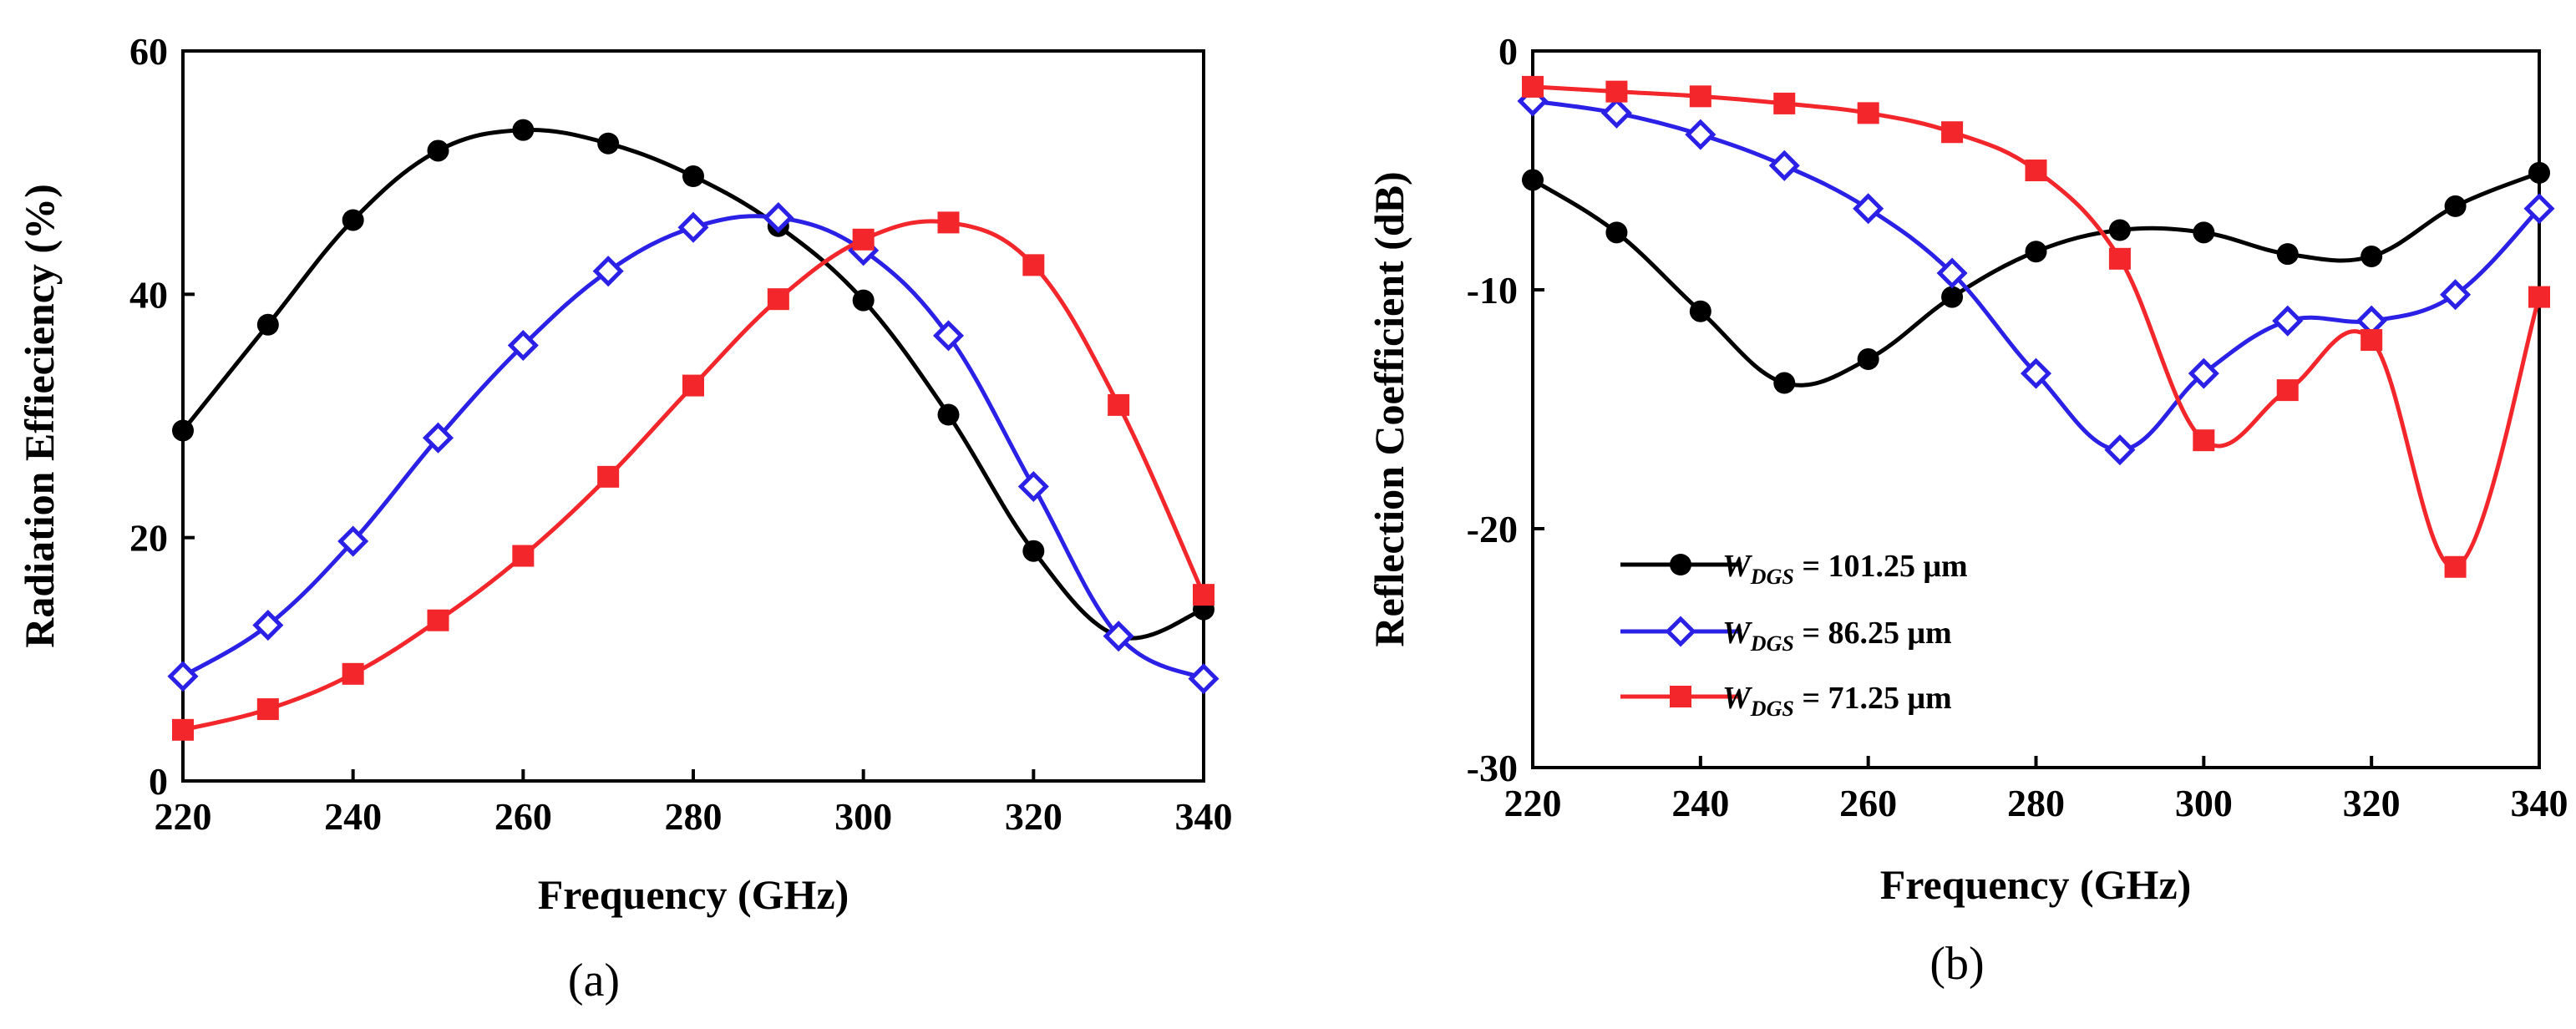  Describe the element at coordinates (1700, 803) in the screenshot. I see `panel-b-x-tick-label: 240` at that location.